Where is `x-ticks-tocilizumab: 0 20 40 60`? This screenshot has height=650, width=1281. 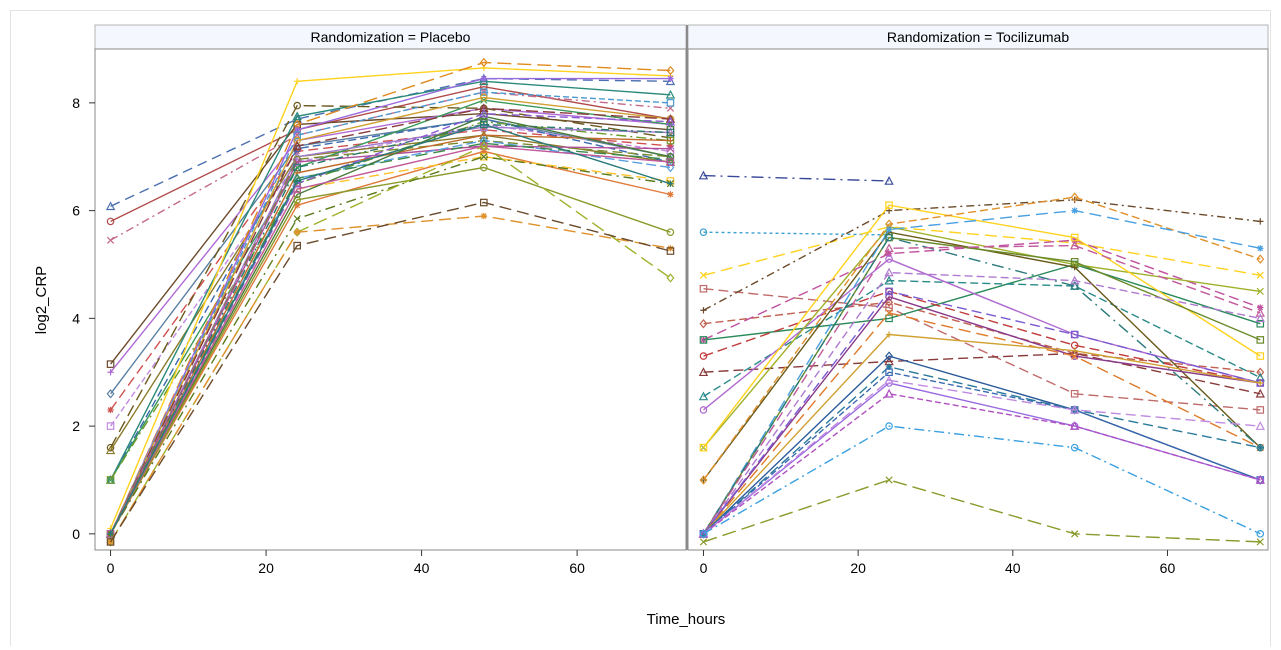
x-ticks-tocilizumab: 0 20 40 60 is located at coordinates (937, 563).